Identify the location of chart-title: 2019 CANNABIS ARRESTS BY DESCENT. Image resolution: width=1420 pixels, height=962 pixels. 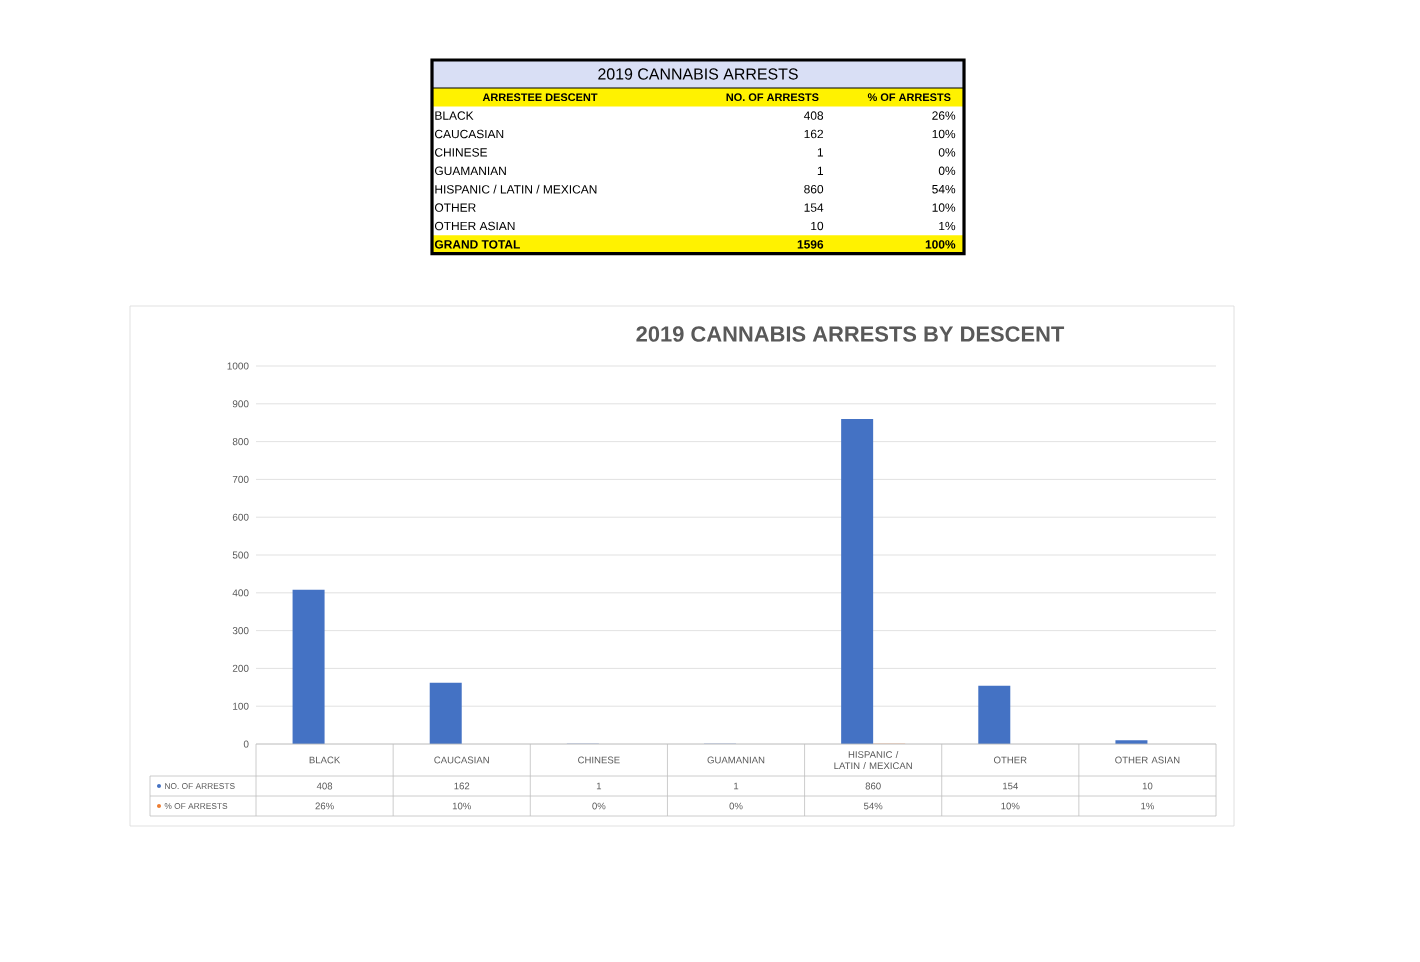
(850, 334).